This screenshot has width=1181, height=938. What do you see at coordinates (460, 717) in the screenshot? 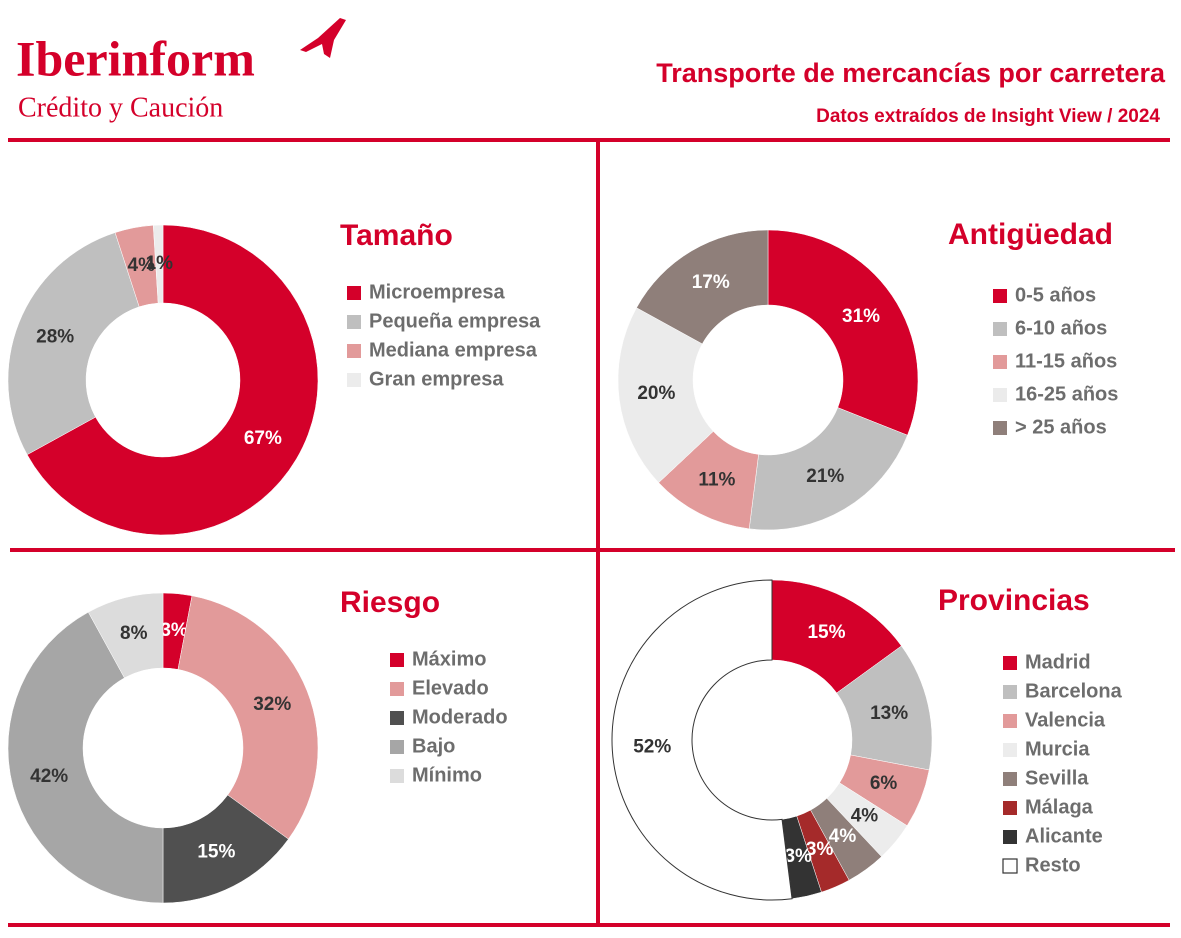
I see `legend-label: Moderado` at bounding box center [460, 717].